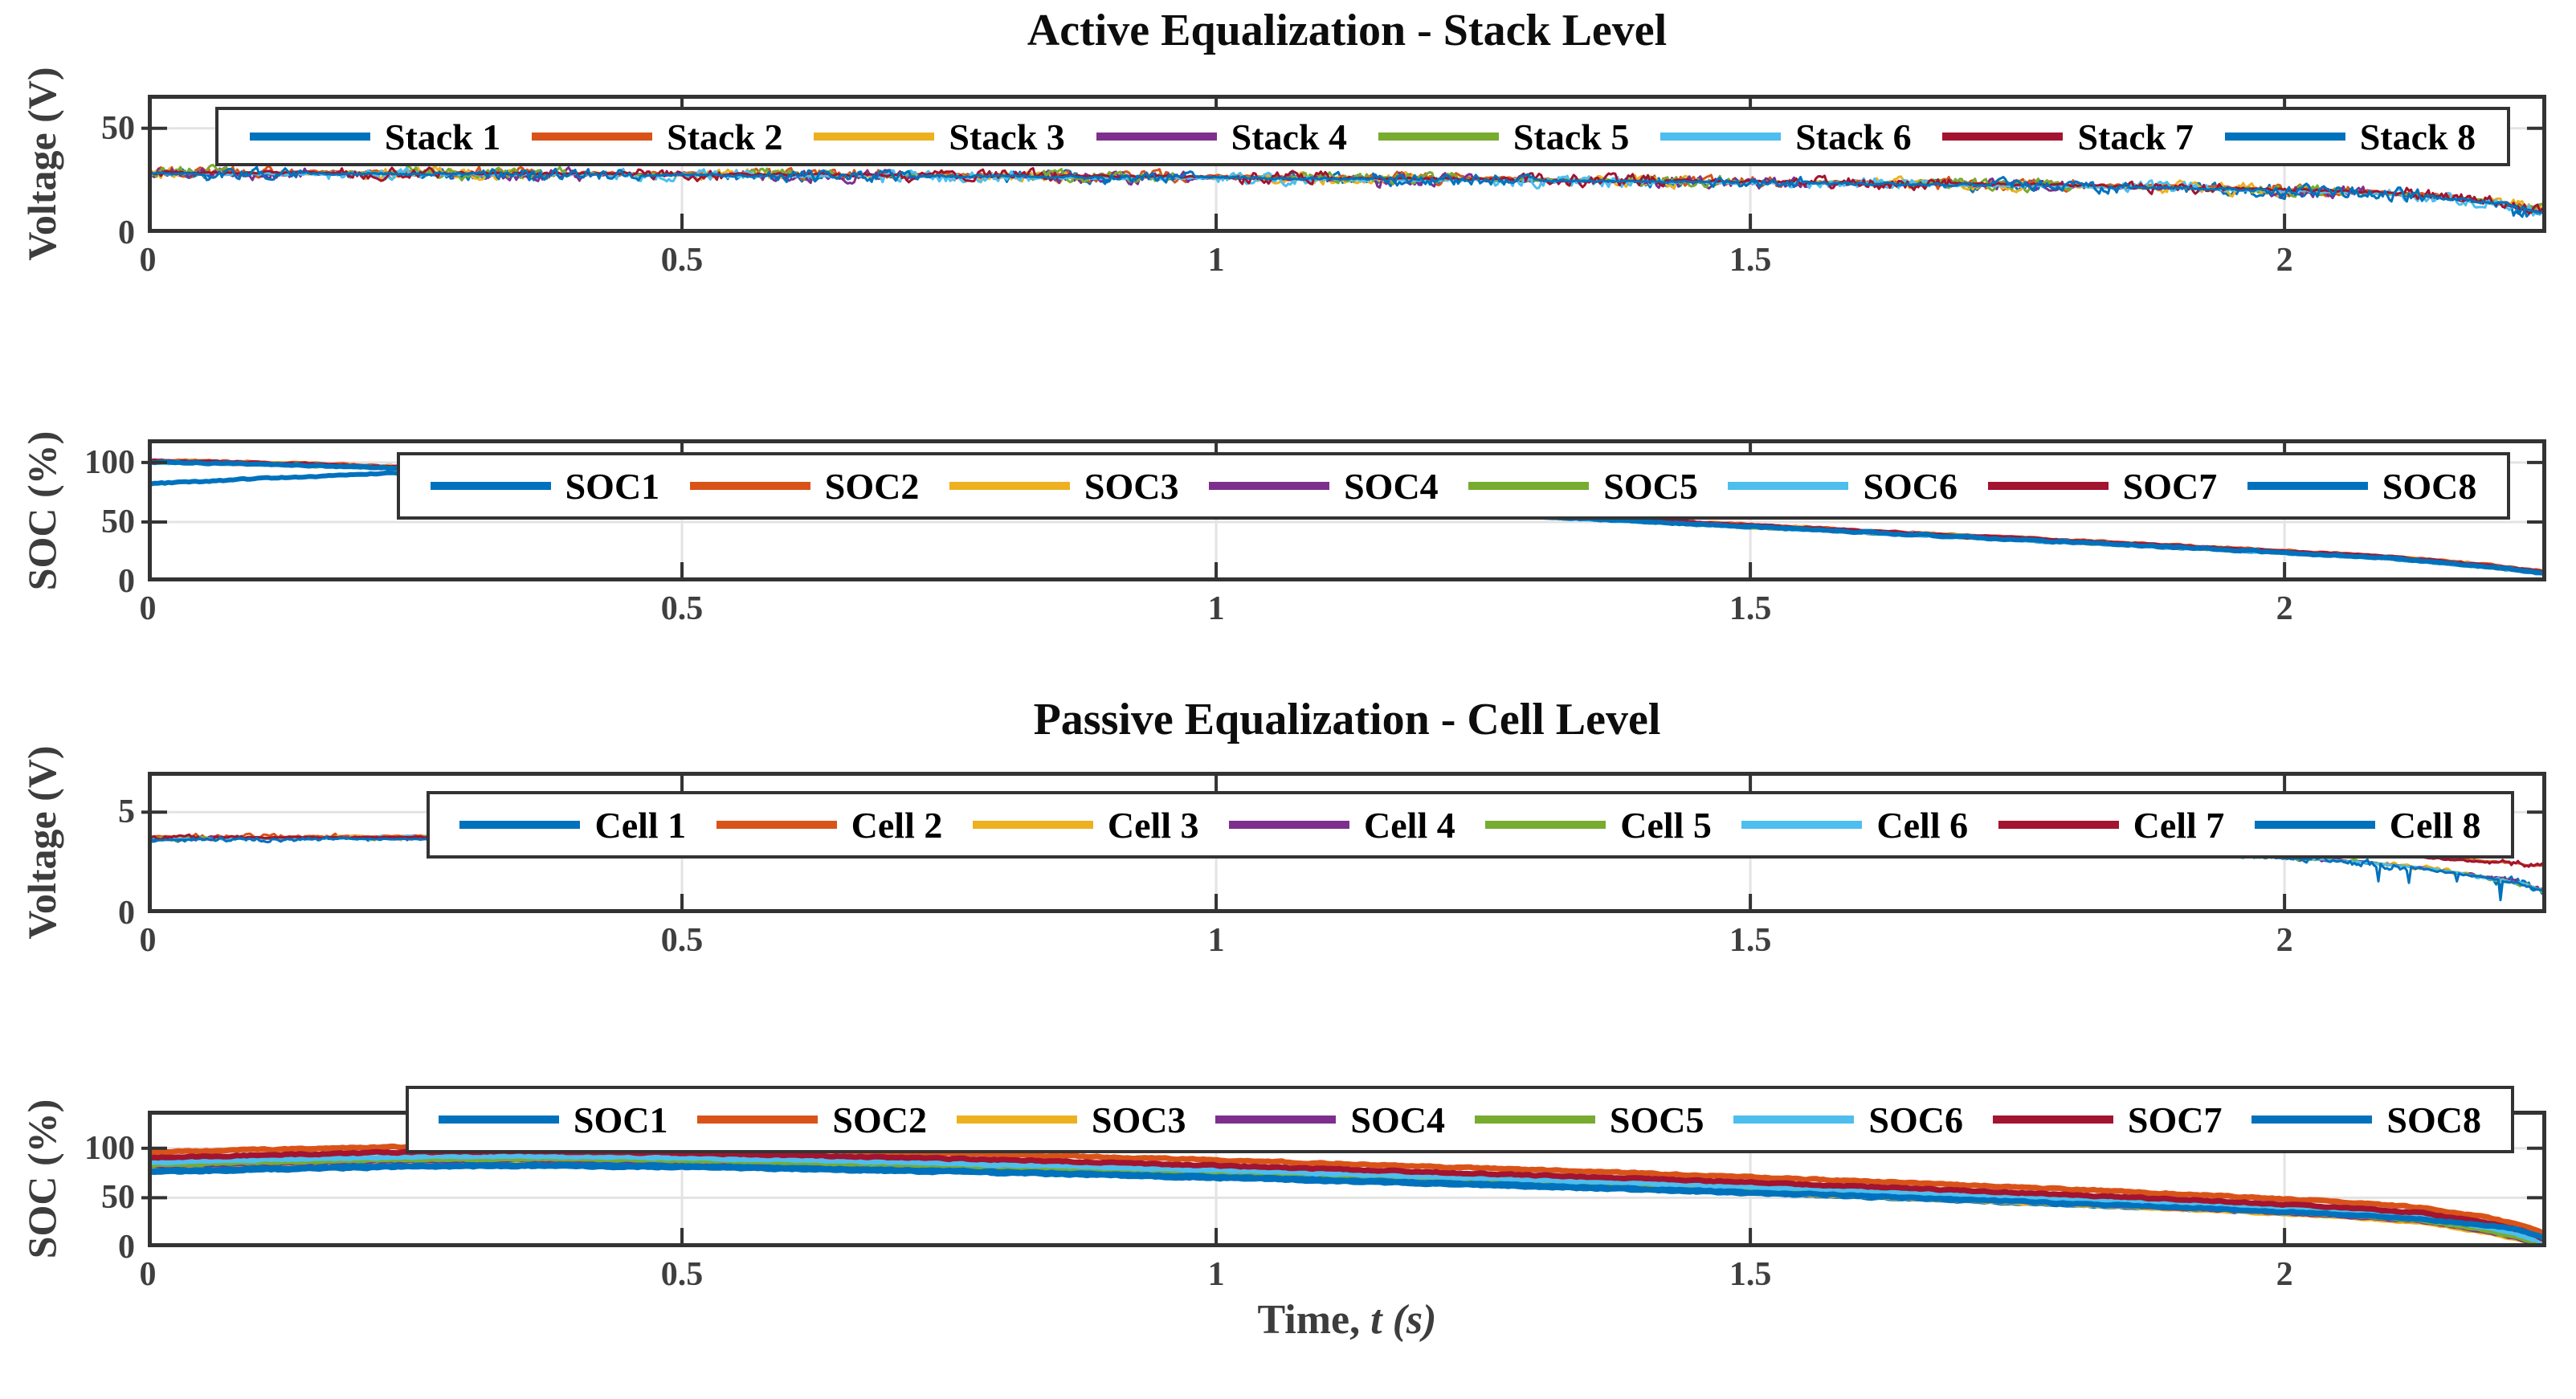  What do you see at coordinates (1786, 137) in the screenshot?
I see `legend-item: Stack 6` at bounding box center [1786, 137].